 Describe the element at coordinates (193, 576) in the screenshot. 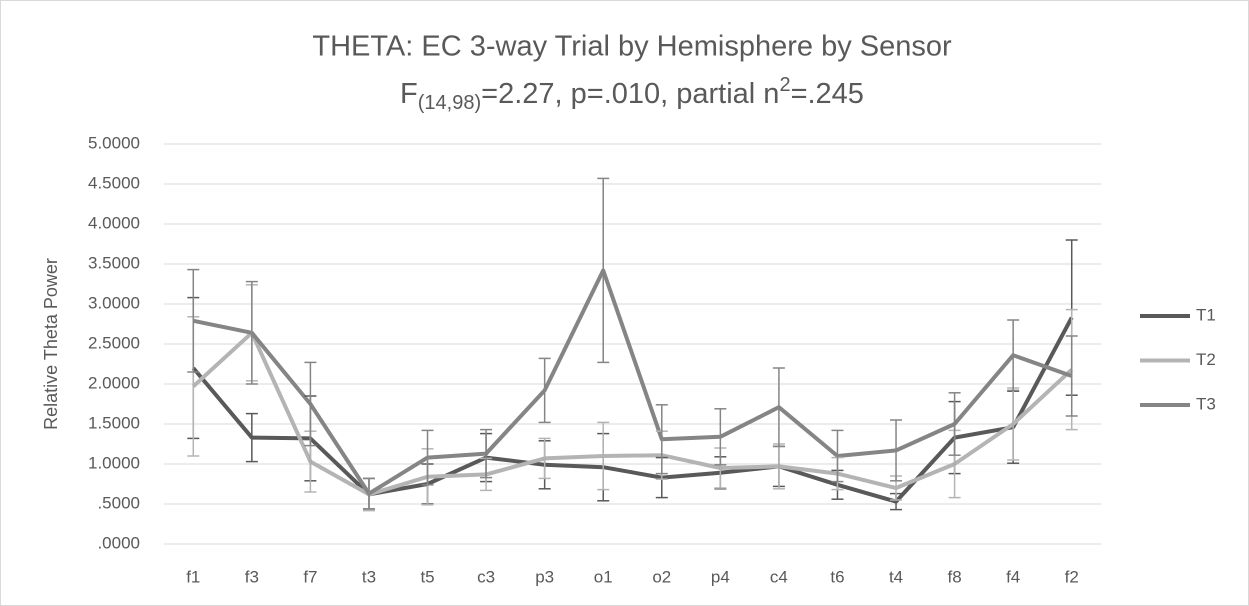

I see `x-tick-label: f1` at that location.